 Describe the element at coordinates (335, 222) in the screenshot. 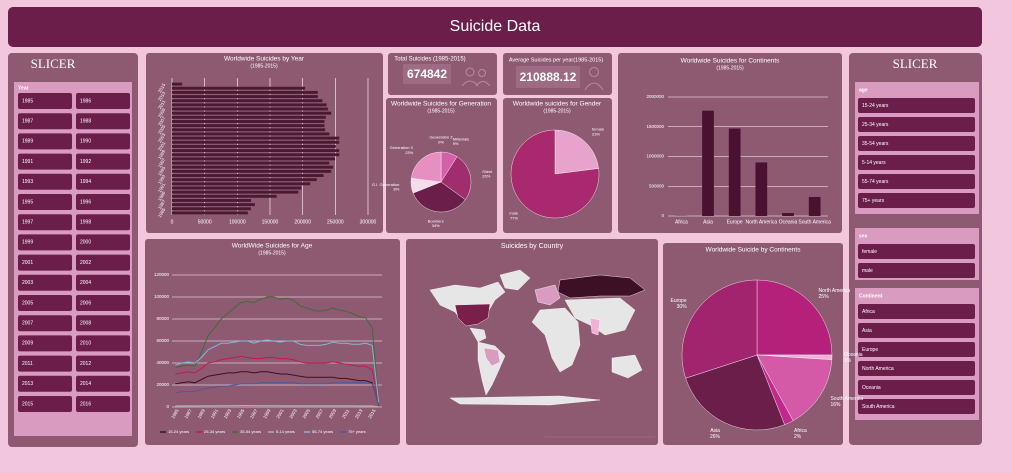

I see `x-tick-label: 250000` at that location.